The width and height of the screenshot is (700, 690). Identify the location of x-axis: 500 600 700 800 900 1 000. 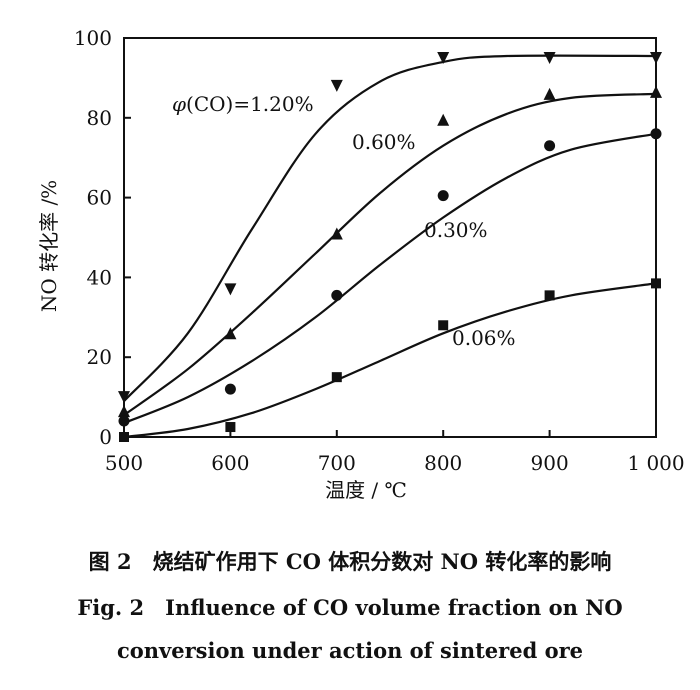
(395, 452).